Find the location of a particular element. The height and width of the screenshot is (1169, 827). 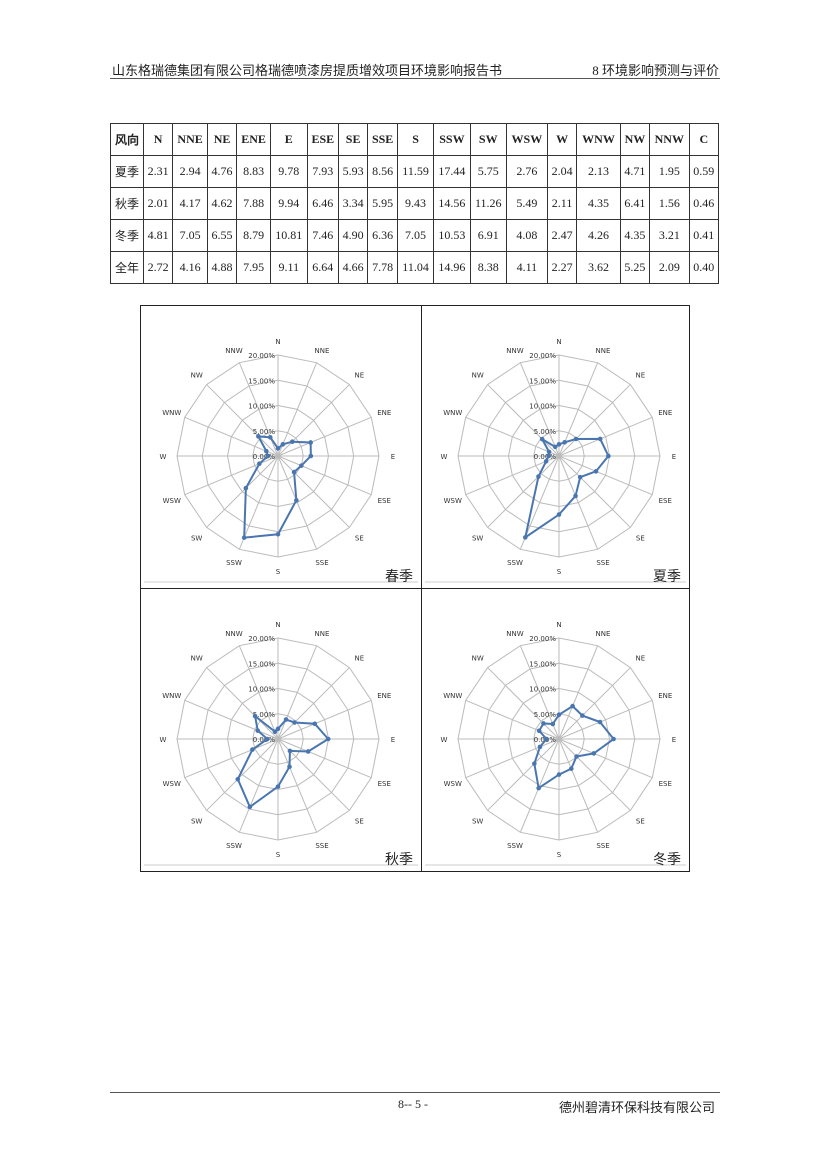

direction-label: S is located at coordinates (559, 572).